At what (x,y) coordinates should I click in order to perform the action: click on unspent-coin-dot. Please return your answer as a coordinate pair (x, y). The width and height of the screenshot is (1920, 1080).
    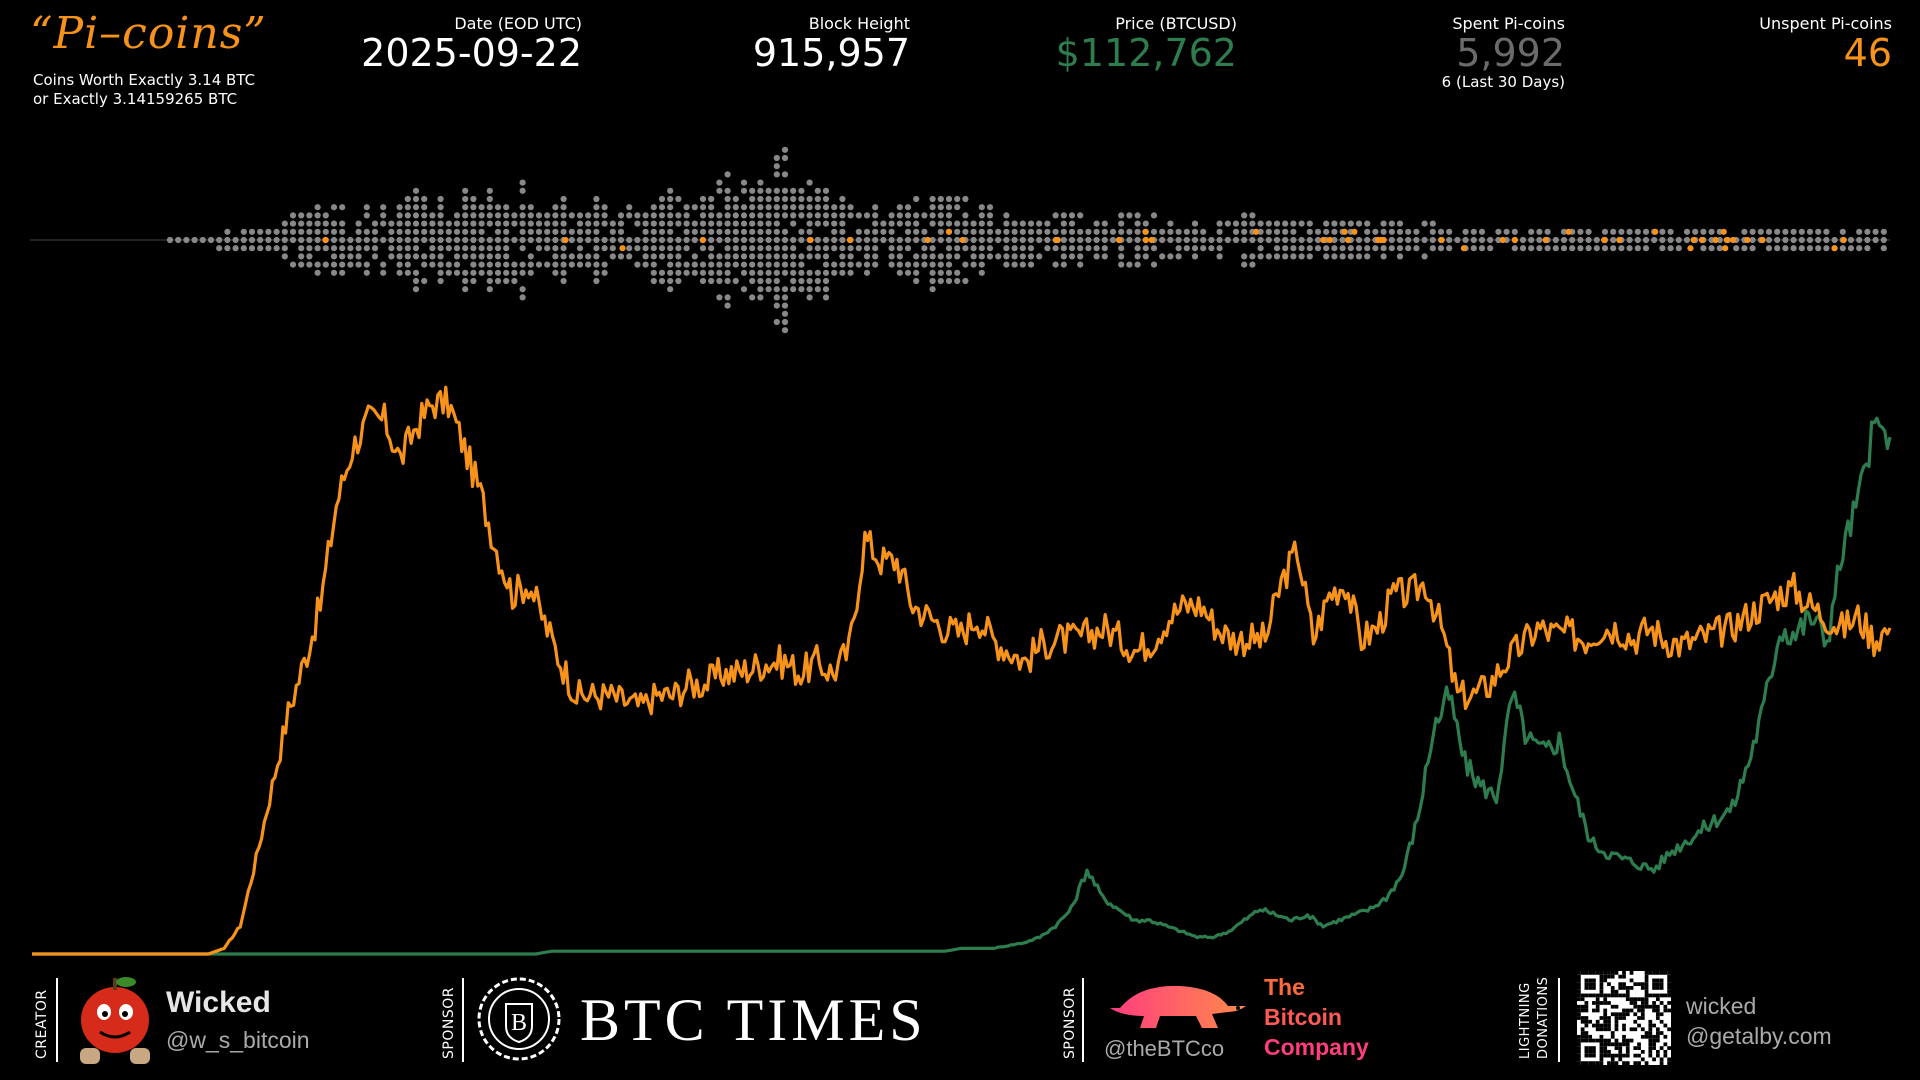
    Looking at the image, I should click on (1502, 240).